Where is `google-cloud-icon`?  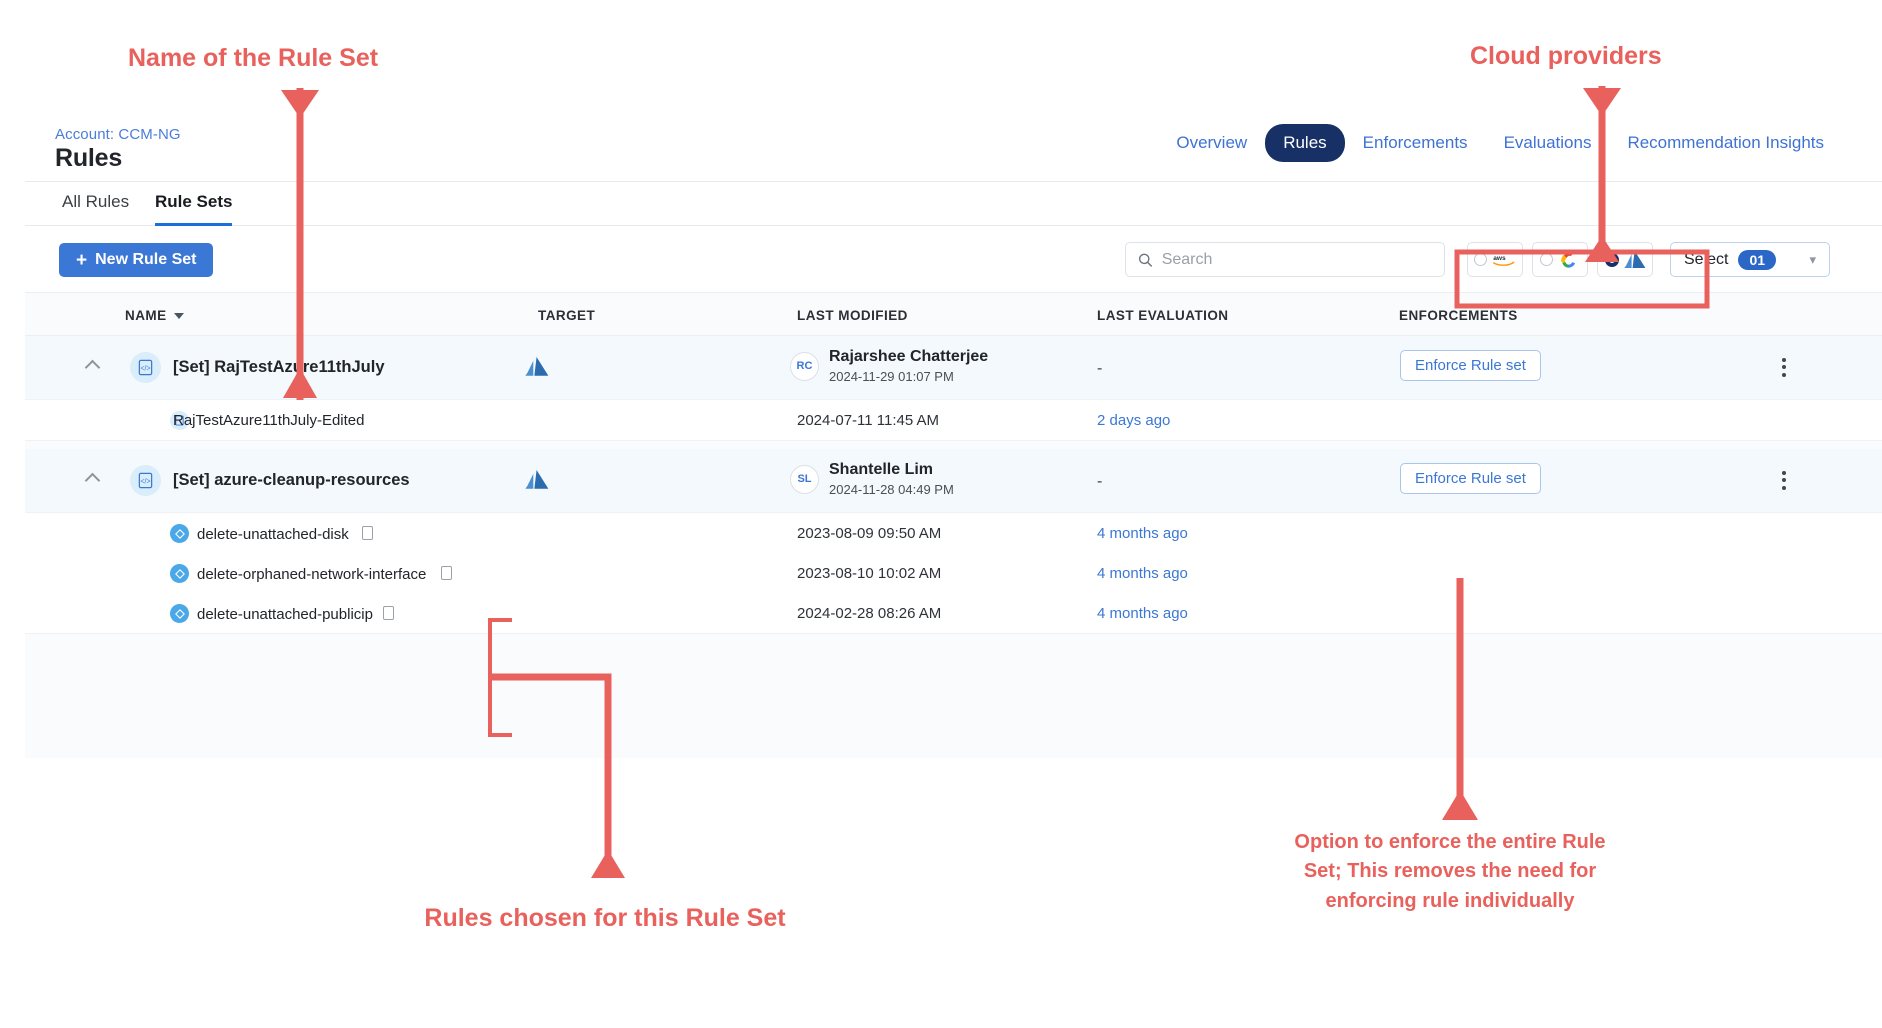 google-cloud-icon is located at coordinates (1568, 259).